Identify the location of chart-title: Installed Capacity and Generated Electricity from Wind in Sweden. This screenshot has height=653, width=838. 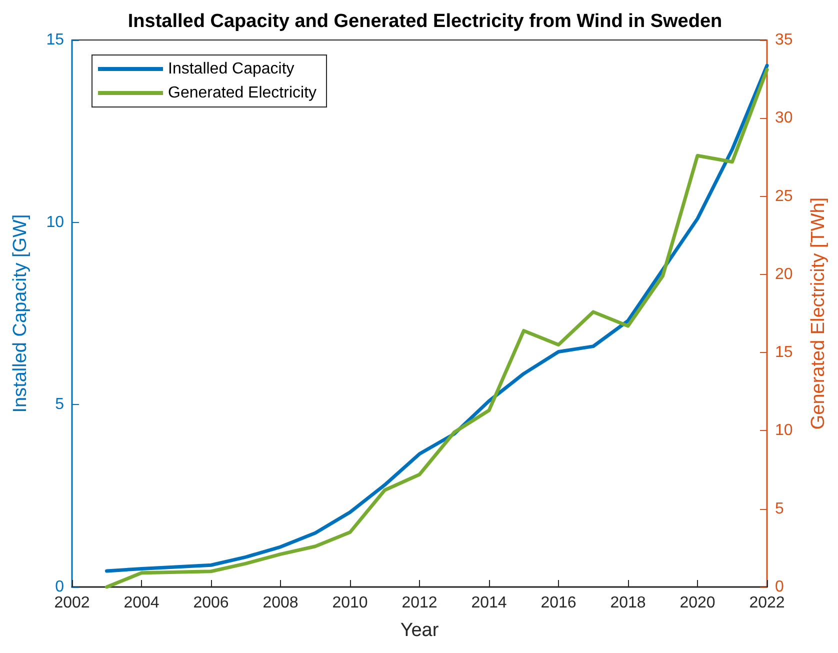
(425, 21).